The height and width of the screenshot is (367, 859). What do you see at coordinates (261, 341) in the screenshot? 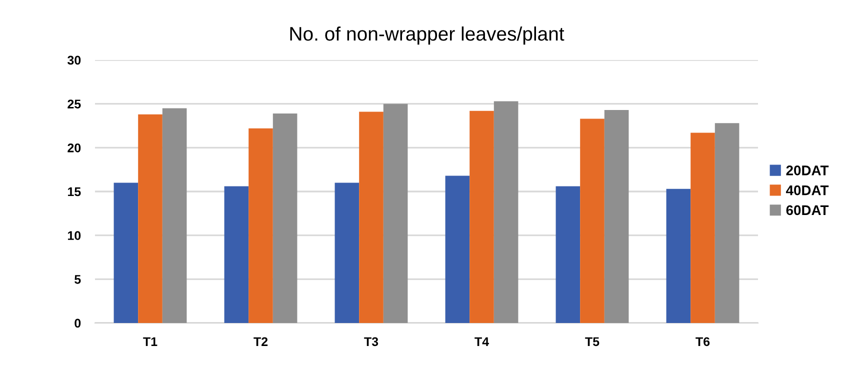
I see `x-tick-label: T2` at bounding box center [261, 341].